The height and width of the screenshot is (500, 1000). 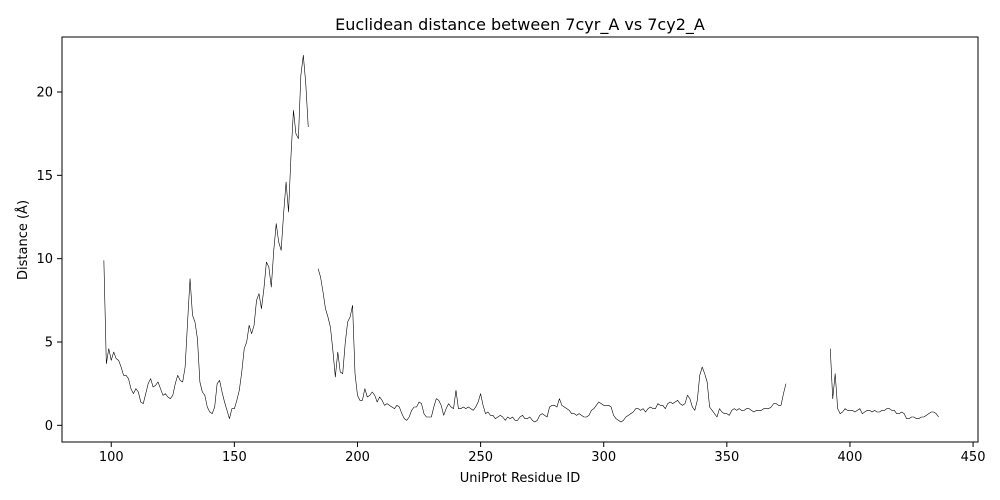 I want to click on x-tick-label: 150, so click(x=234, y=457).